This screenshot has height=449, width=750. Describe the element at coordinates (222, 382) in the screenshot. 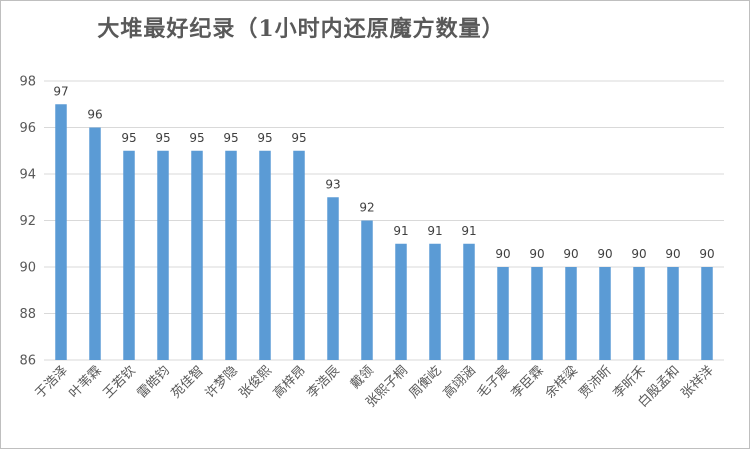

I see `x-tick-label: 许梦隐` at that location.